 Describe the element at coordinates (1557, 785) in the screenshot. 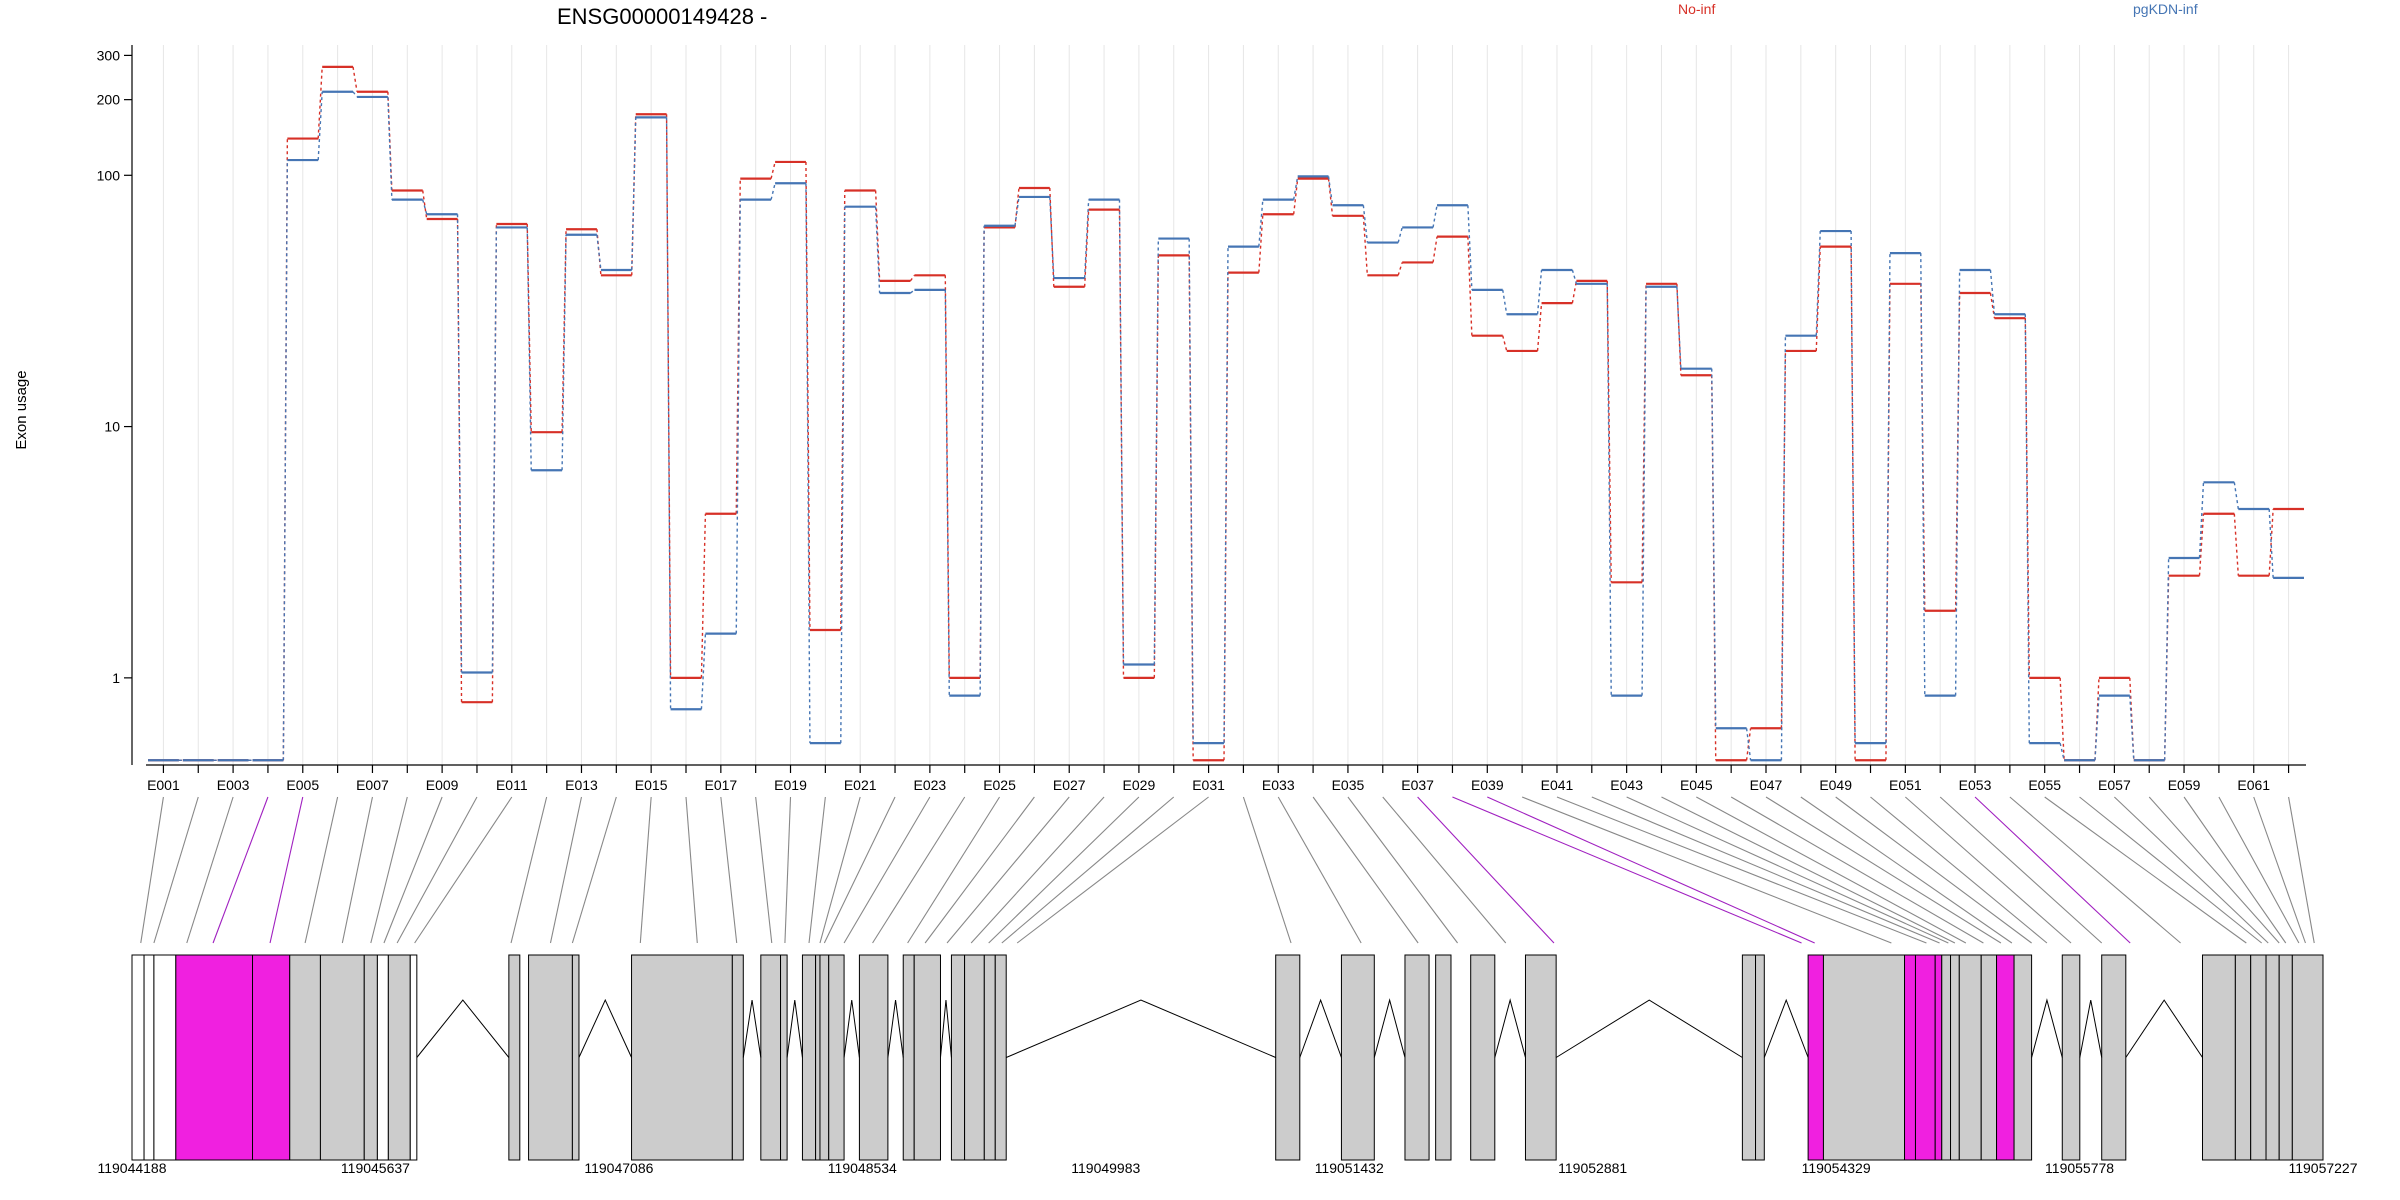

I see `x-tick-label: E041` at that location.